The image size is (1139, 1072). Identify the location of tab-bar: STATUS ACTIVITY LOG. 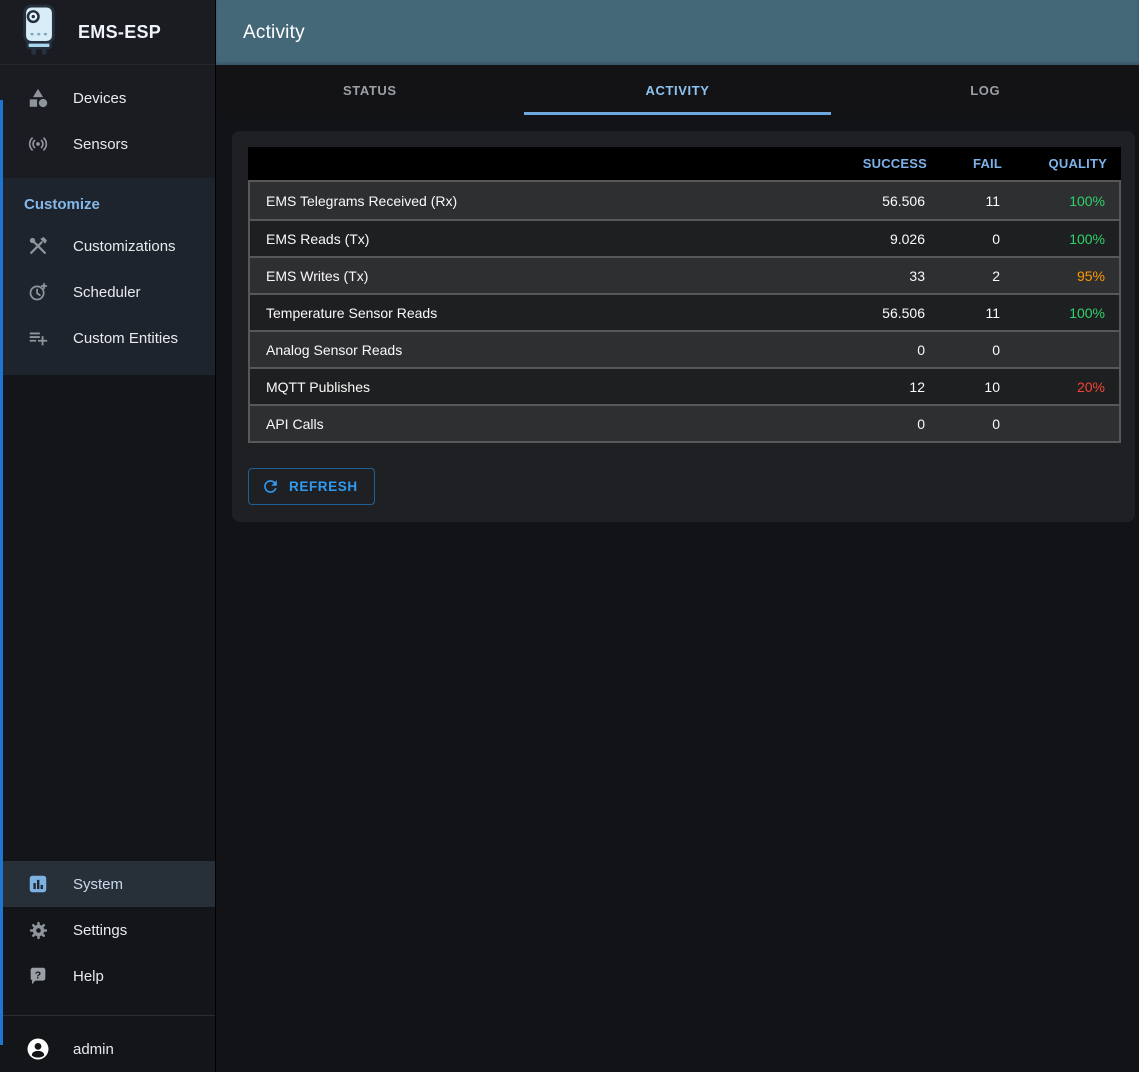
(677, 90).